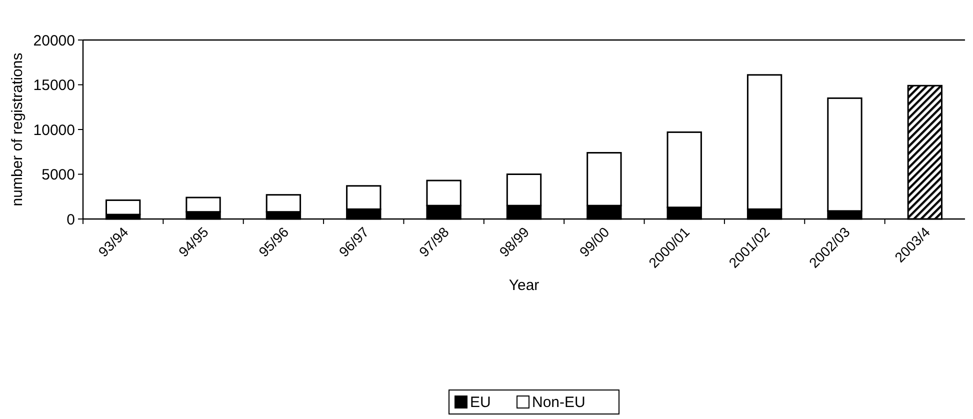  I want to click on y-tick-label: 0, so click(70, 219).